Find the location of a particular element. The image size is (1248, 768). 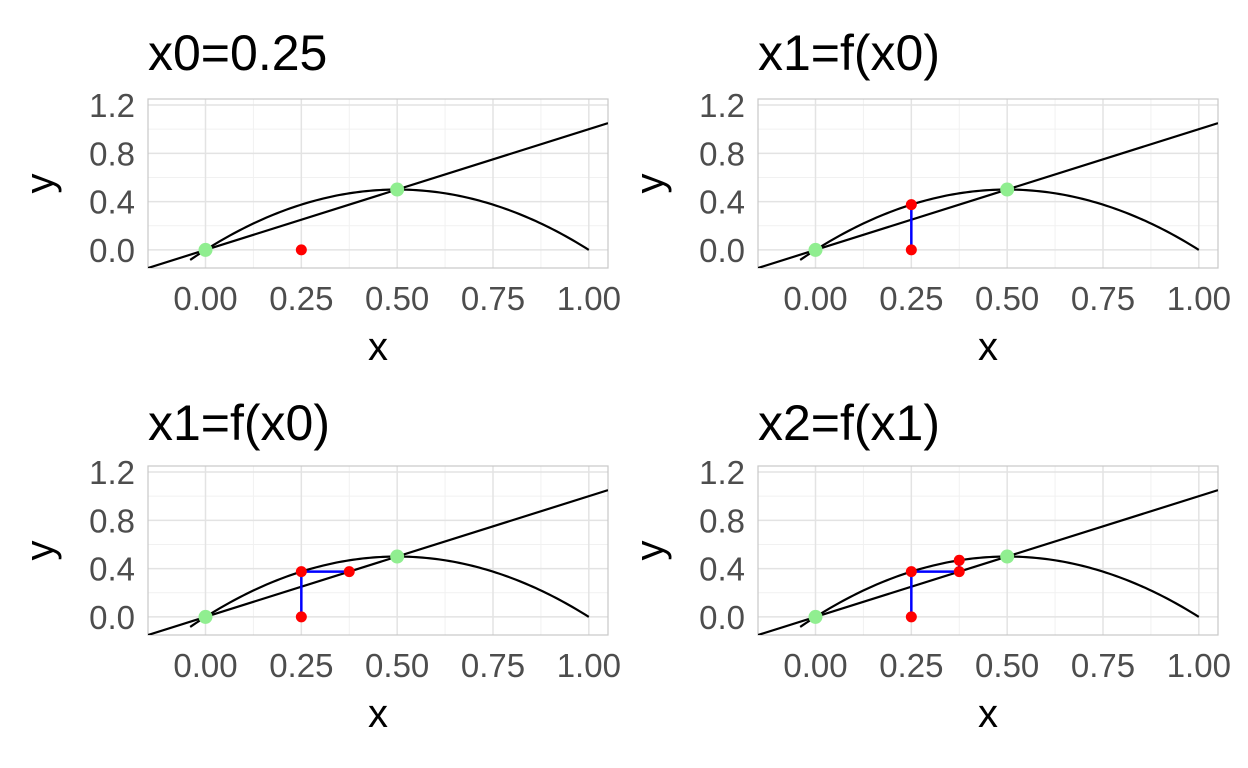

cobweb-path is located at coordinates (935, 588).